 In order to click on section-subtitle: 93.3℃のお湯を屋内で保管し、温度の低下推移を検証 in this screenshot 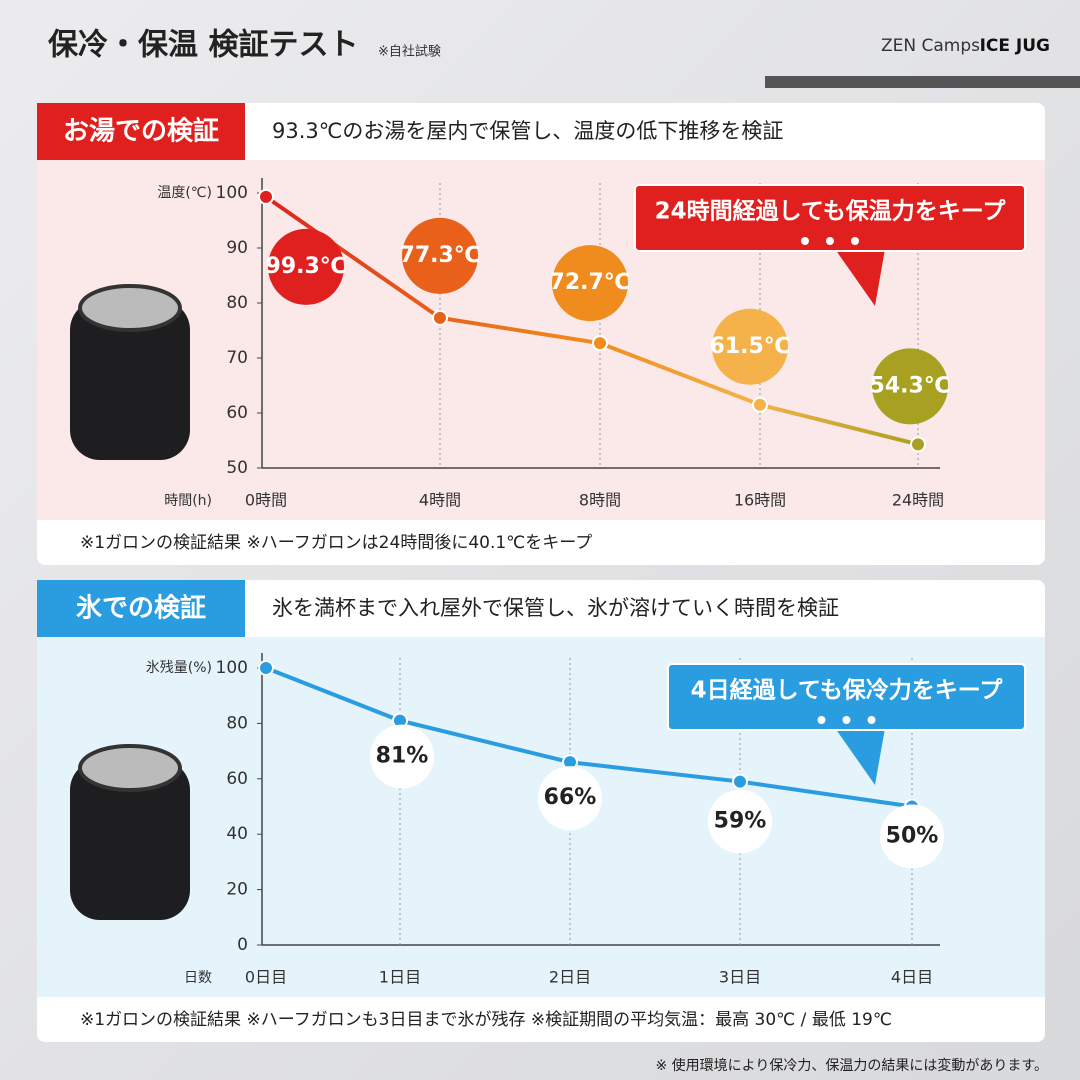, I will do `click(527, 131)`.